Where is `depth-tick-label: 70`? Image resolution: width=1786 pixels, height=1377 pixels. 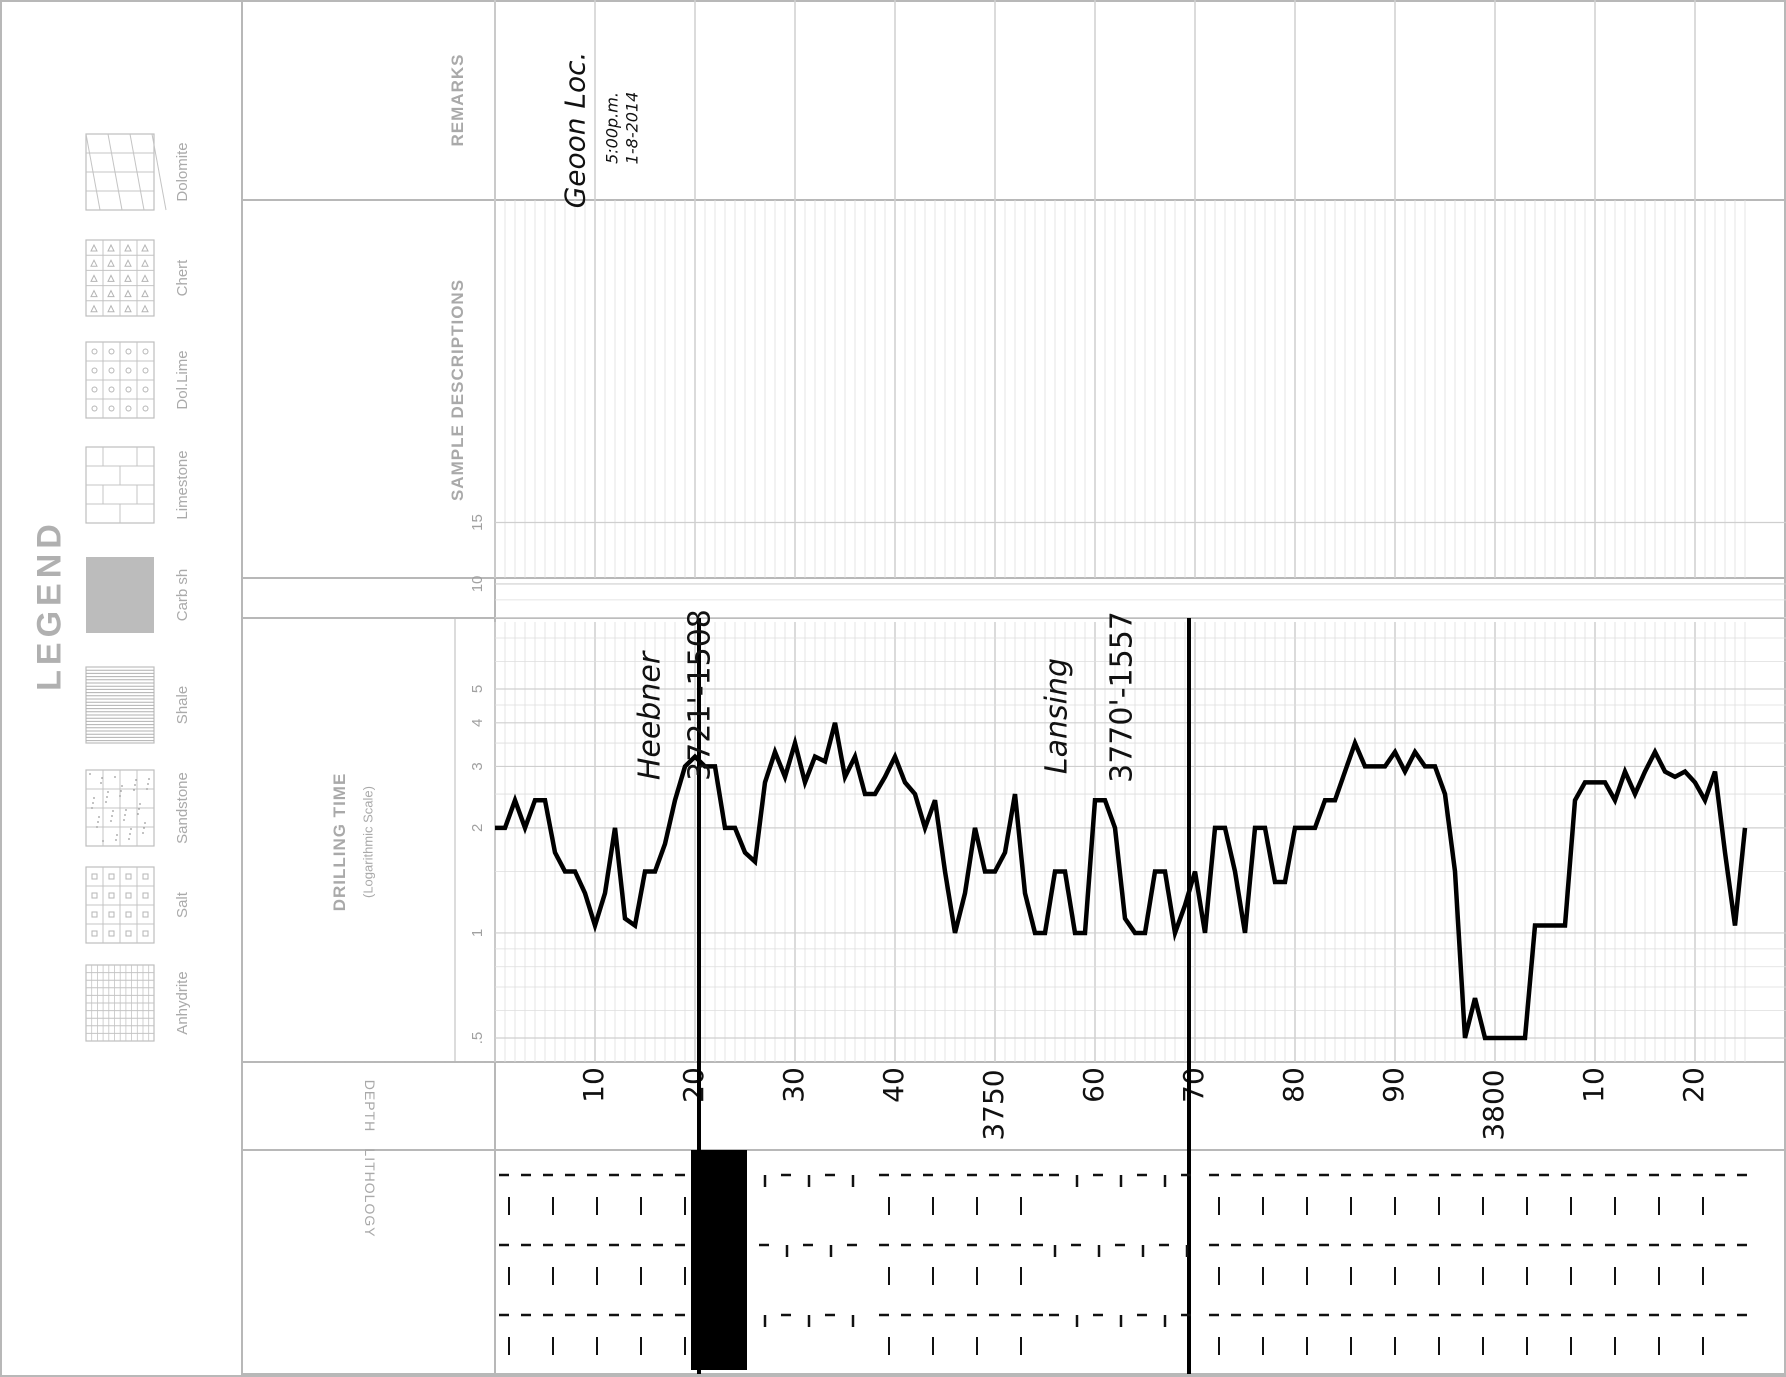
depth-tick-label: 70 is located at coordinates (1193, 1085).